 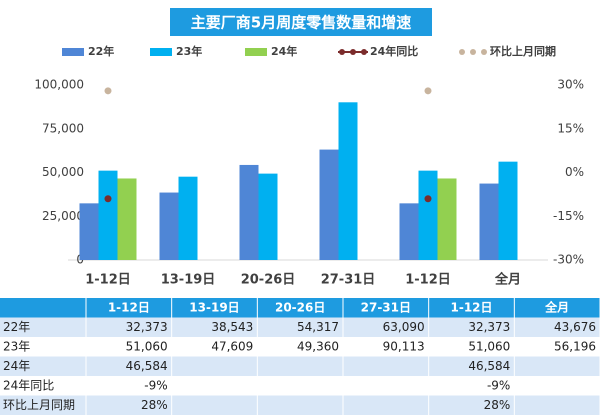 What do you see at coordinates (268, 280) in the screenshot?
I see `x-tick-label: 20-26日` at bounding box center [268, 280].